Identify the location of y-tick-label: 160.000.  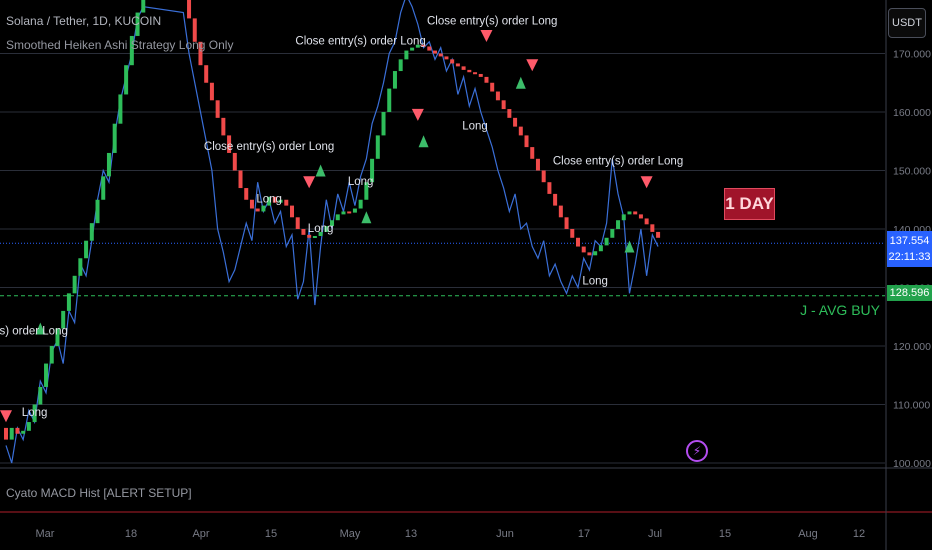
(912, 113).